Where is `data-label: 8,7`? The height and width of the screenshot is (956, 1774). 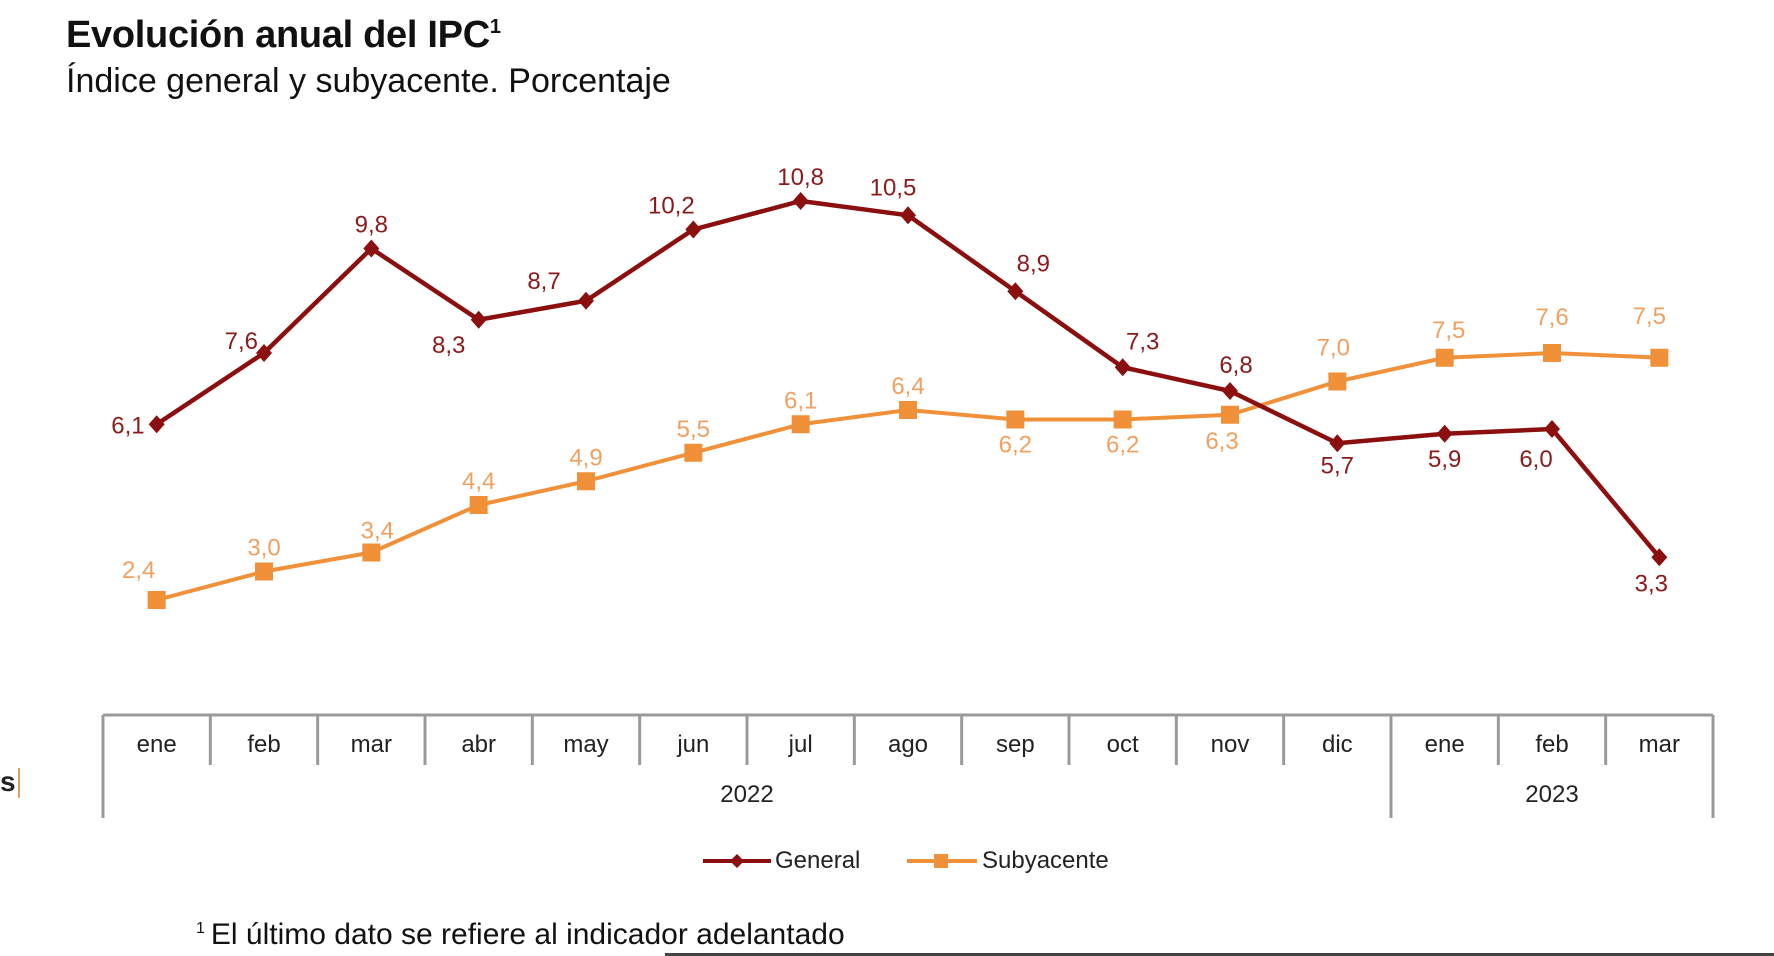 data-label: 8,7 is located at coordinates (543, 281).